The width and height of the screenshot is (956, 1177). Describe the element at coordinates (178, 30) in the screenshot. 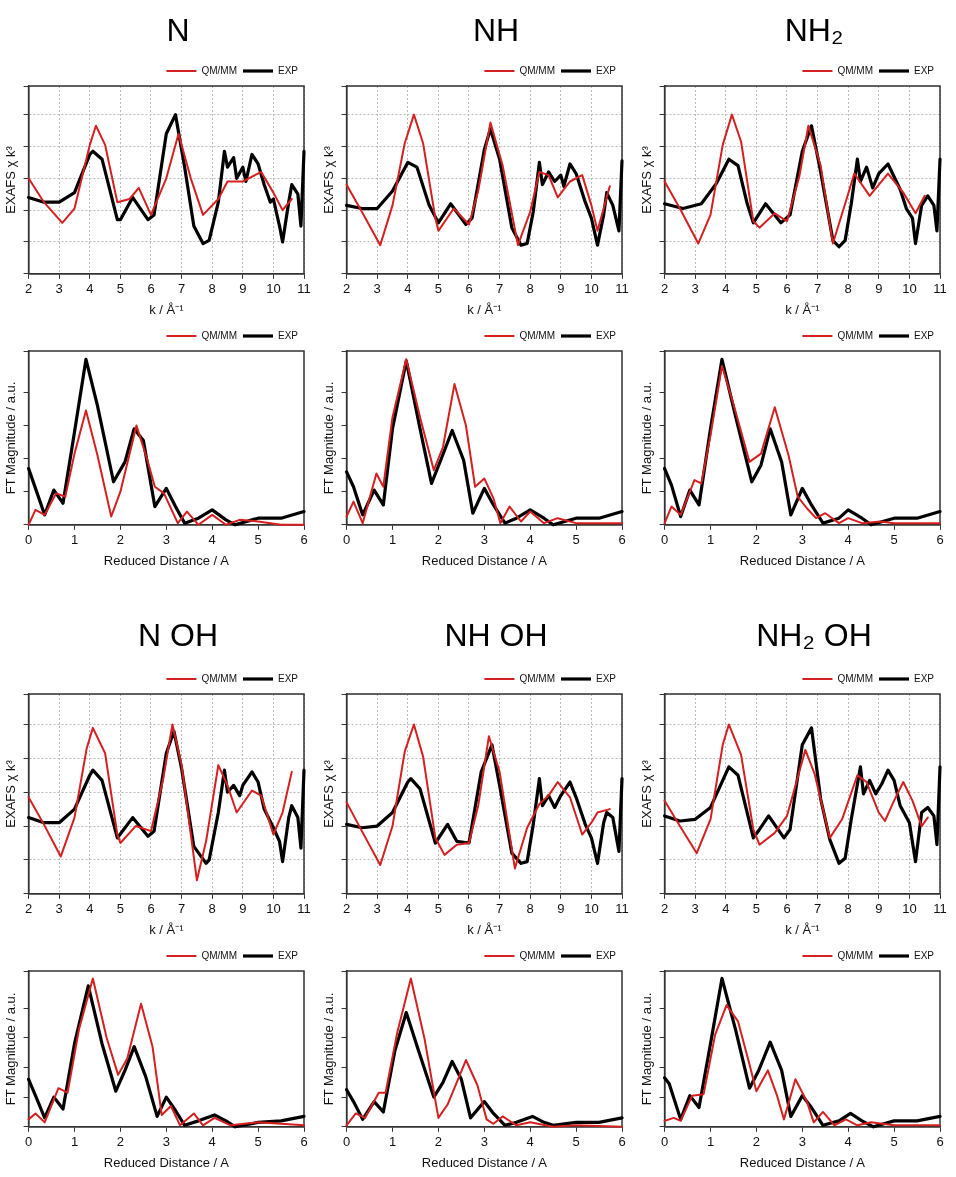

I see `chart-title: N` at that location.